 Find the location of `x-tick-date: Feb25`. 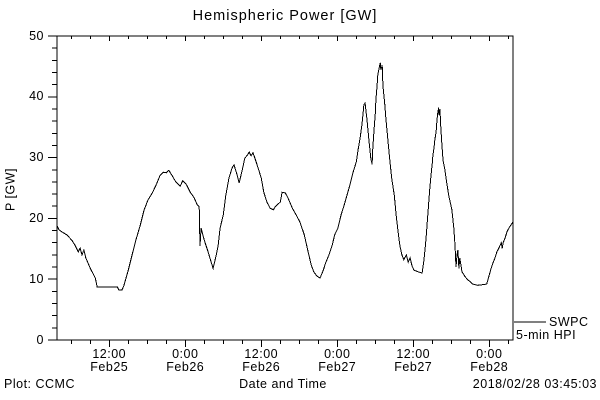

x-tick-date: Feb25 is located at coordinates (109, 366).